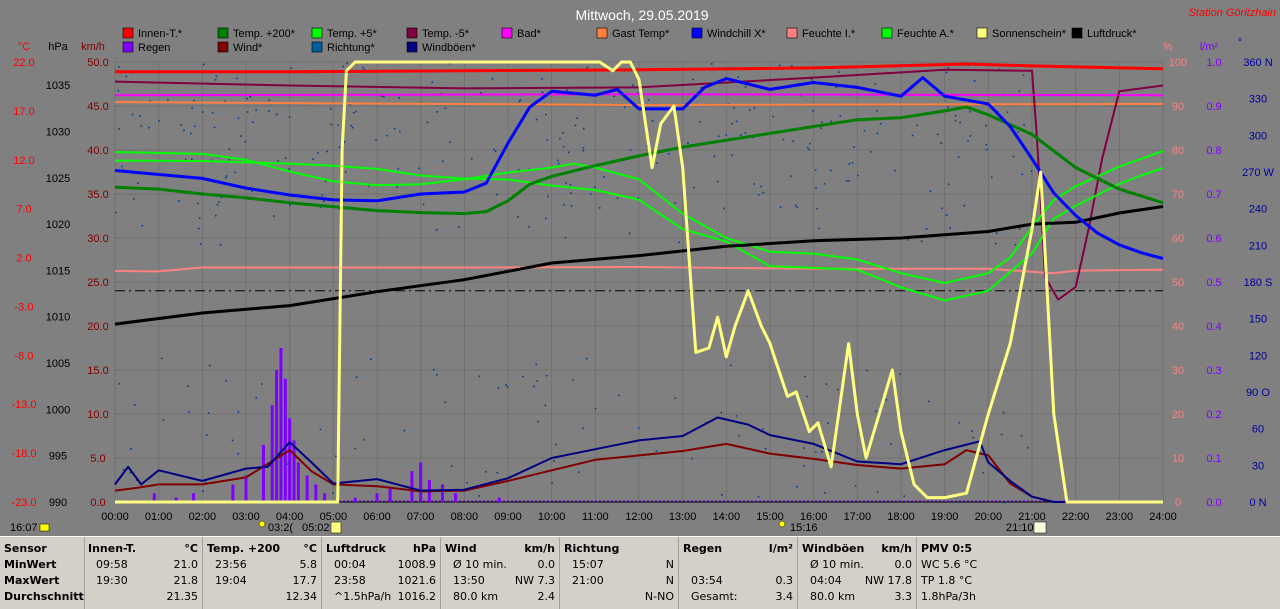 The height and width of the screenshot is (609, 1280). Describe the element at coordinates (381, 597) in the screenshot. I see `stats-luftdruck-row: ^1.5hPa/h 1016.2` at that location.